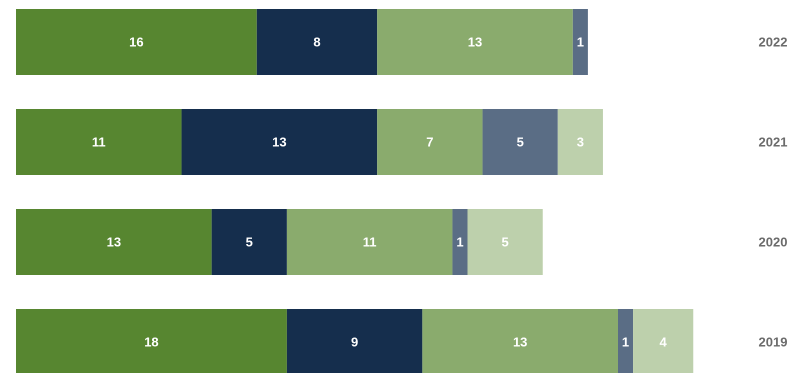  I want to click on data-label-2021-3: 7, so click(429, 142).